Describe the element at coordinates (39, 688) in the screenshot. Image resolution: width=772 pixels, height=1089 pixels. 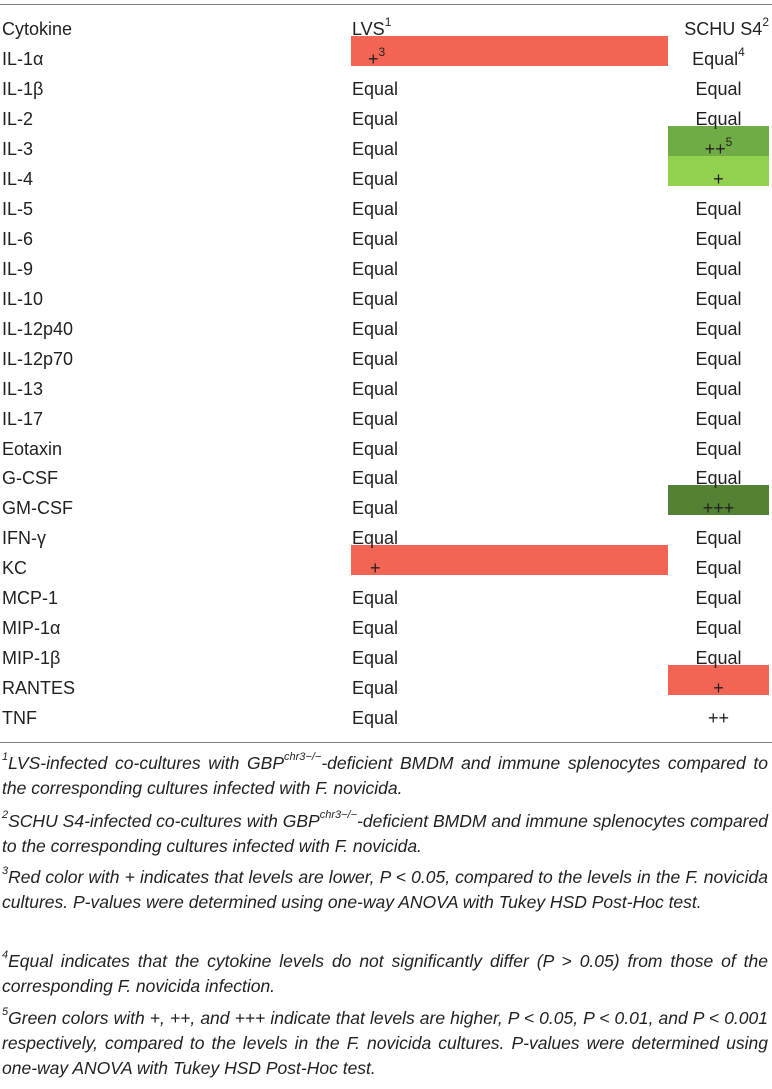
I see `cytokine-name: RANTES` at that location.